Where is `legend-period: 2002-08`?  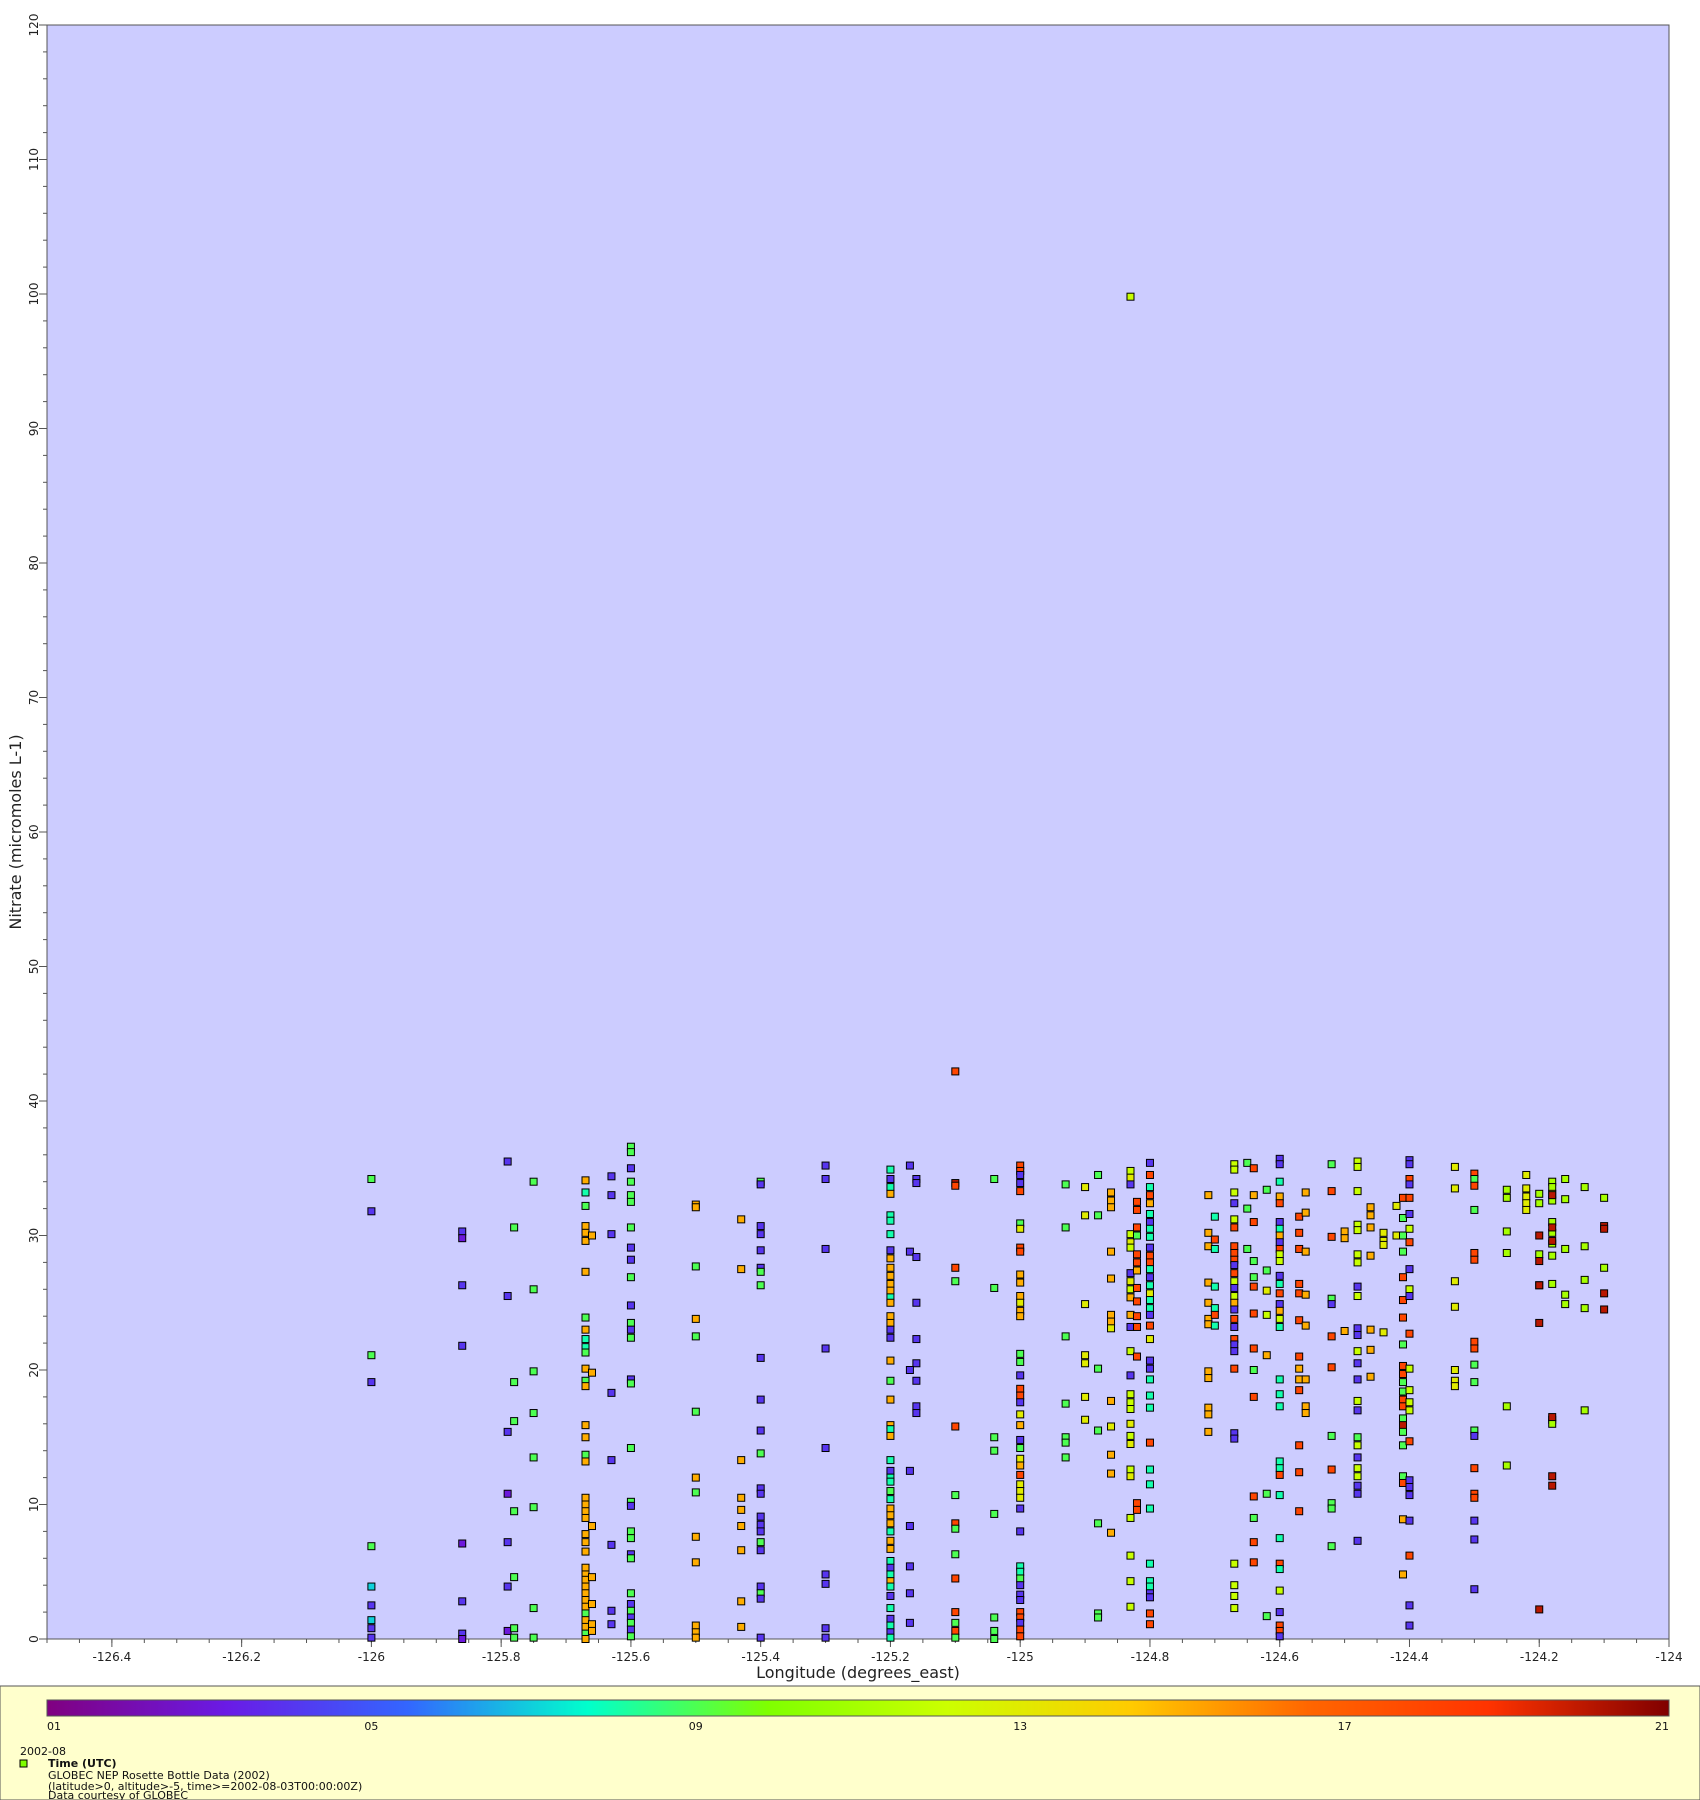 legend-period: 2002-08 is located at coordinates (43, 1751).